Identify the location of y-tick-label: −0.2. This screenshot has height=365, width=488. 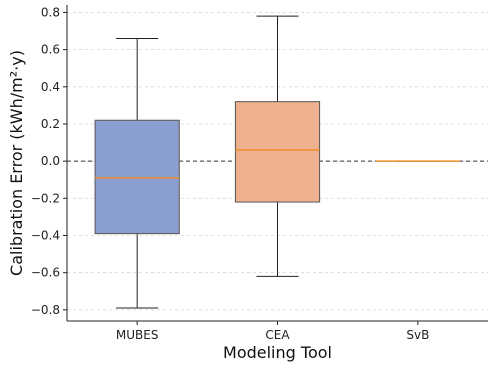
(45, 198).